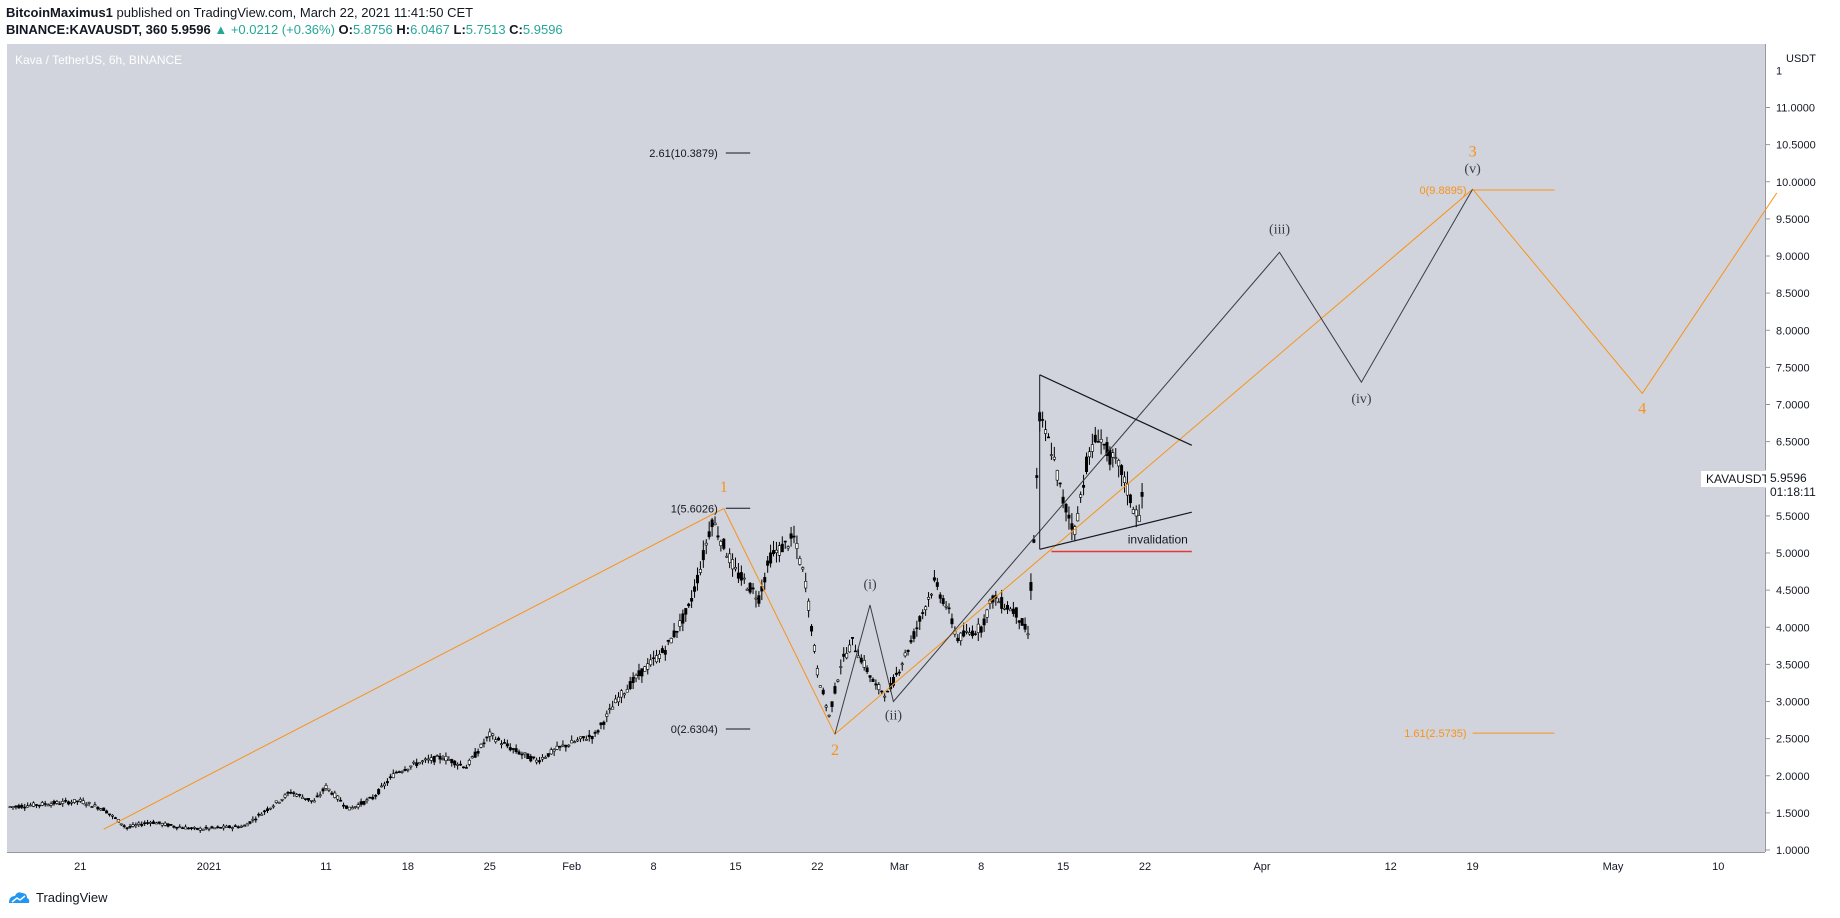 The image size is (1840, 918). Describe the element at coordinates (1793, 294) in the screenshot. I see `price-tick-label: 8.5000` at that location.